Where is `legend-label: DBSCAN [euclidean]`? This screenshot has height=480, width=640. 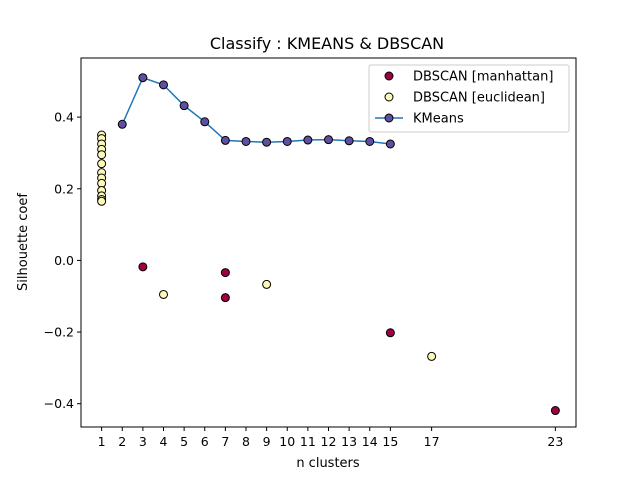
legend-label: DBSCAN [euclidean] is located at coordinates (479, 98).